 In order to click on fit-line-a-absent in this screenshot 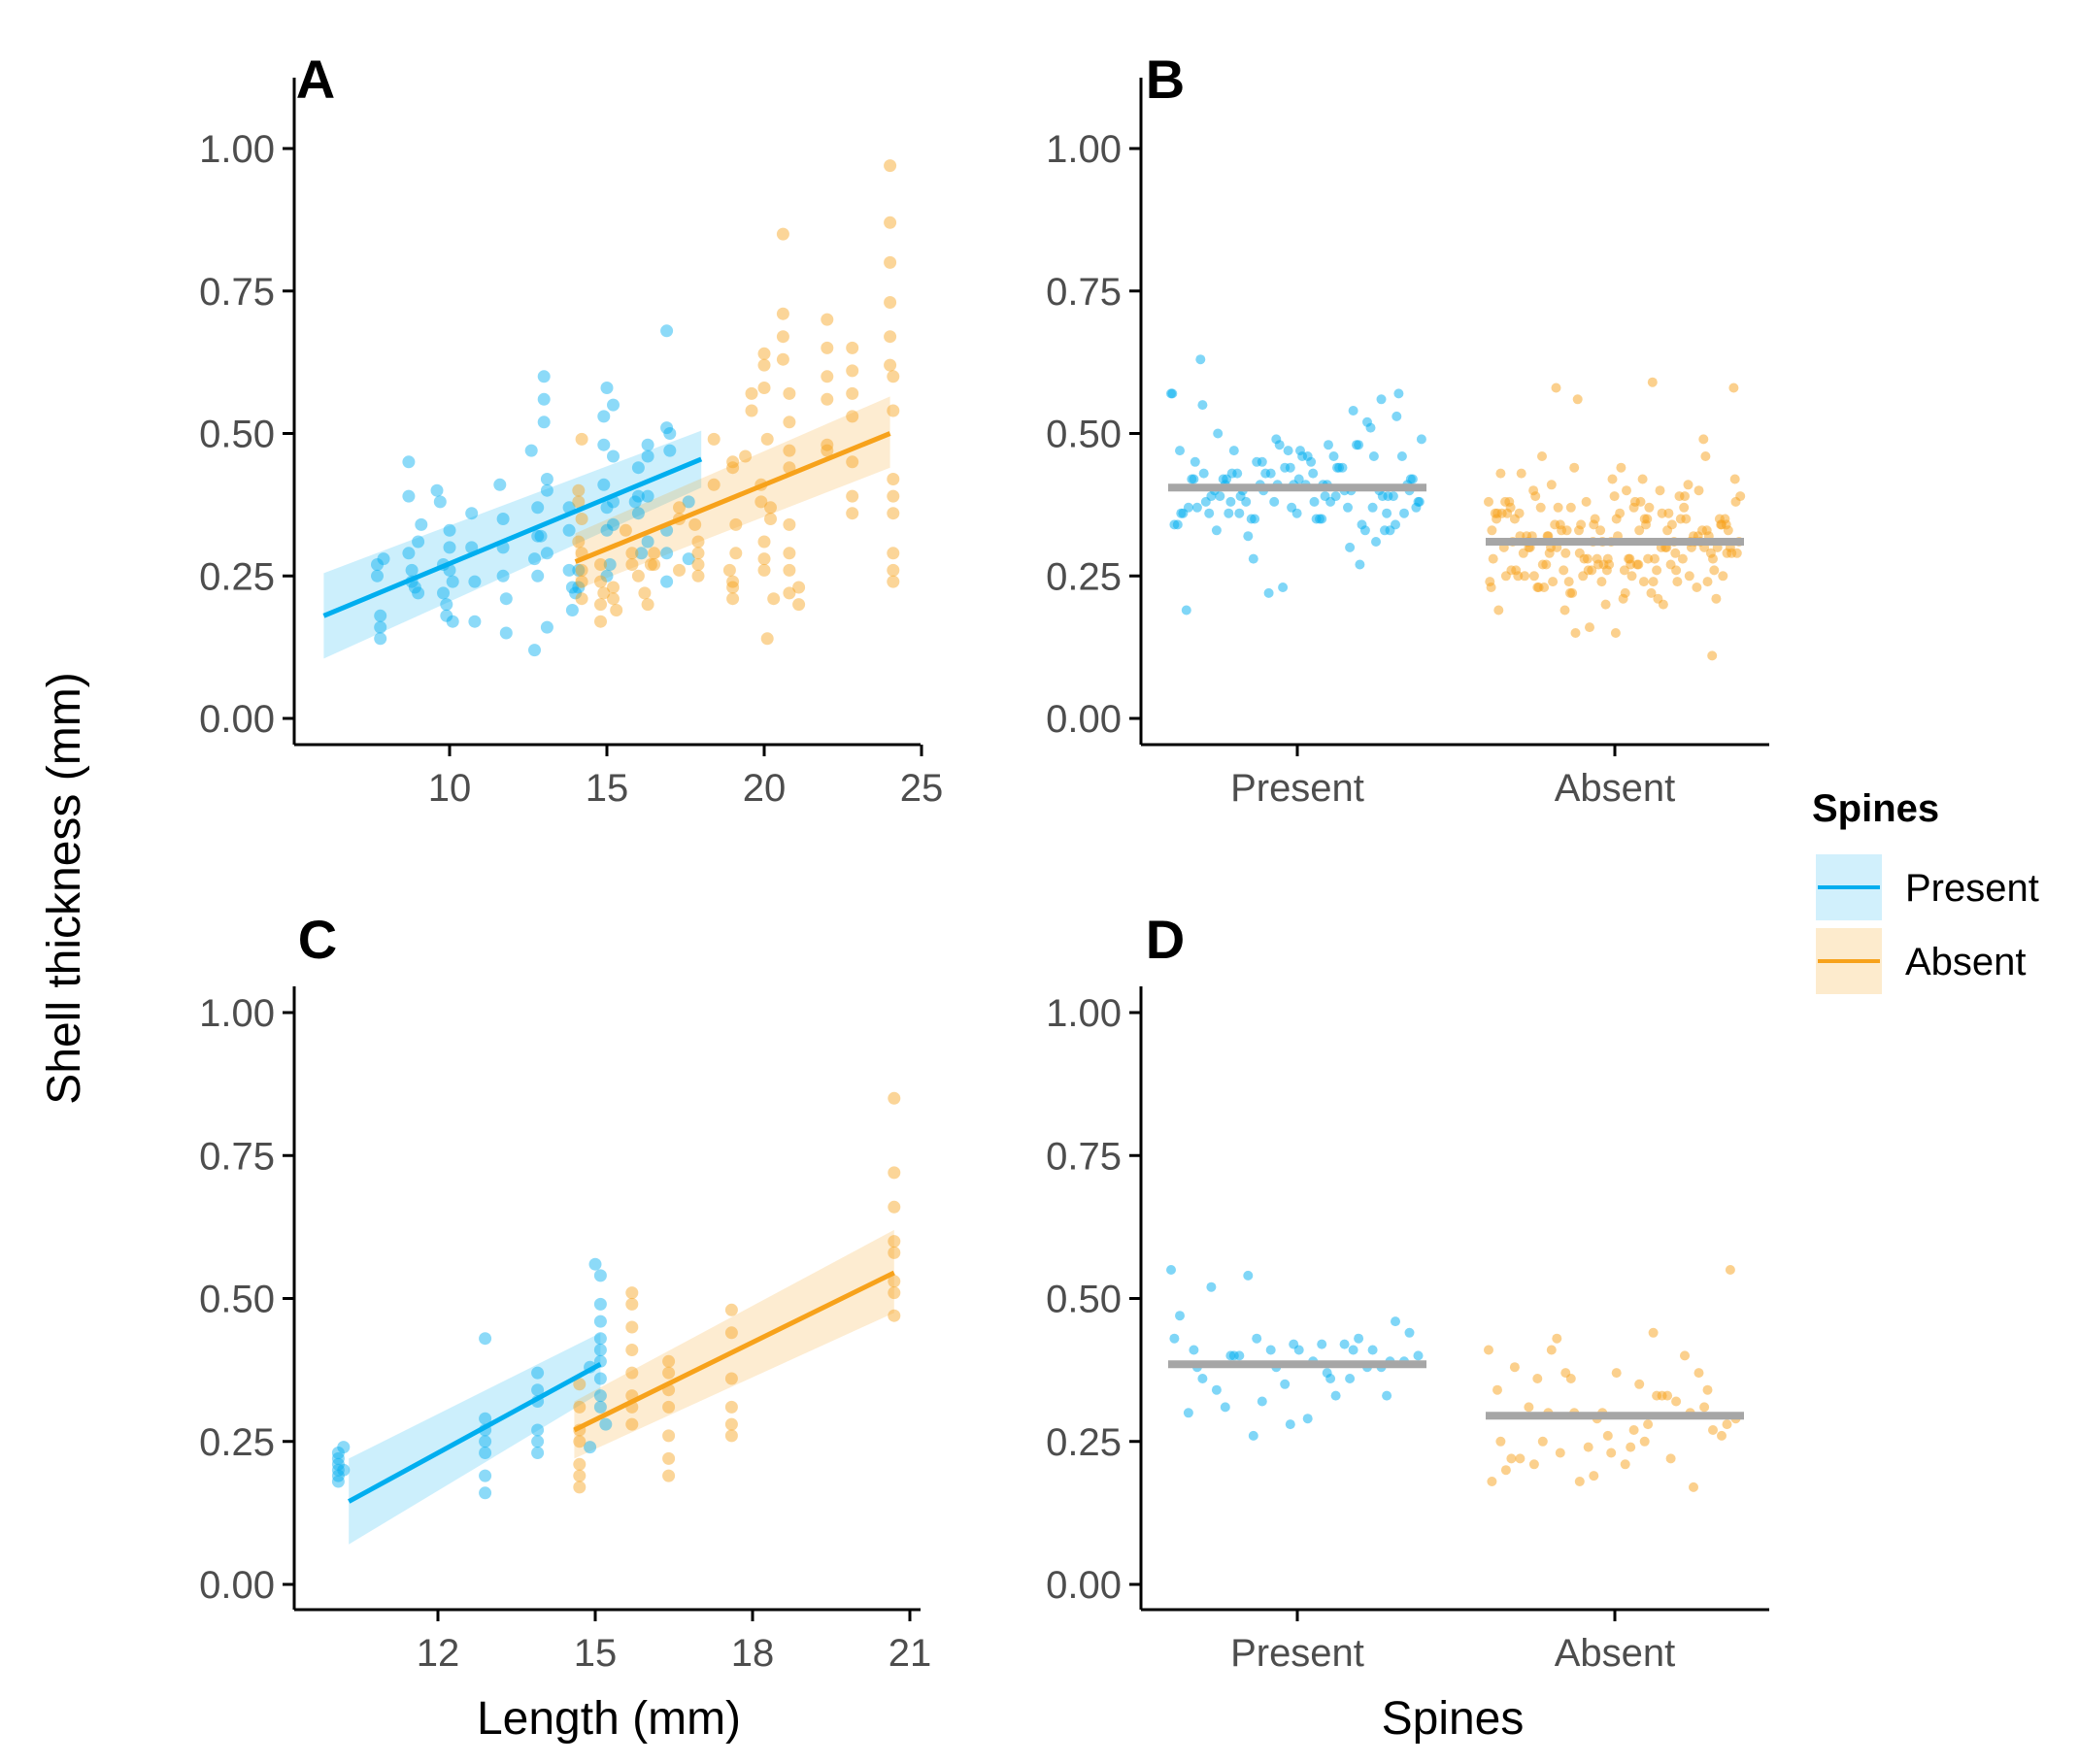, I will do `click(732, 497)`.